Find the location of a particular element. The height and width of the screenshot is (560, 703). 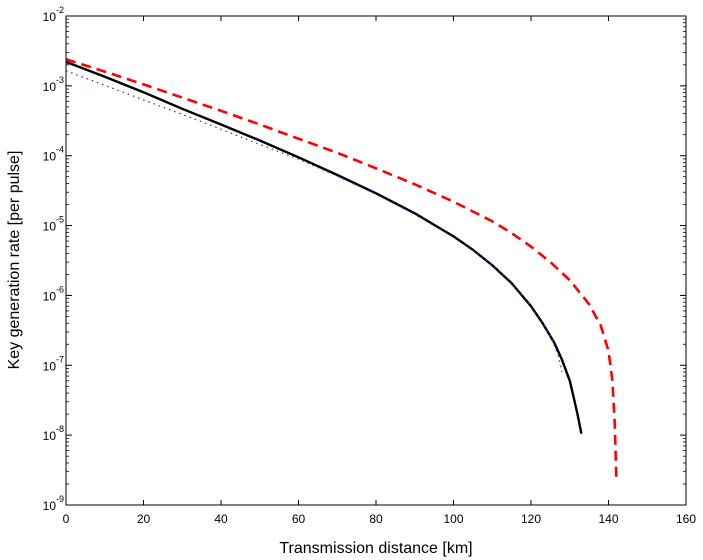

x-tick-label: 60 is located at coordinates (299, 519).